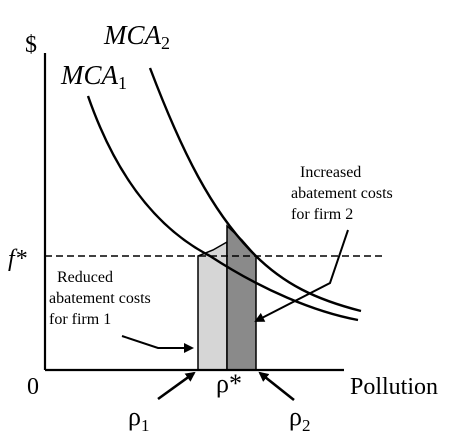 This screenshot has width=467, height=444. What do you see at coordinates (176, 386) in the screenshot?
I see `rho1-arrow` at bounding box center [176, 386].